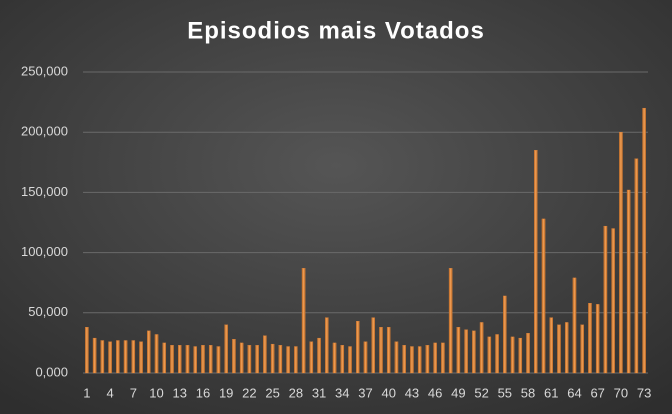 This screenshot has width=672, height=414. Describe the element at coordinates (48, 311) in the screenshot. I see `y-tick-label: 50,000` at that location.